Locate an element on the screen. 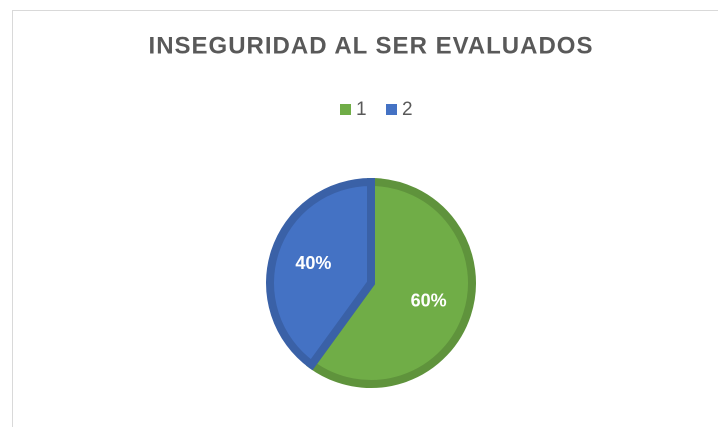 This screenshot has width=718, height=427. legend-label: 2 is located at coordinates (407, 109).